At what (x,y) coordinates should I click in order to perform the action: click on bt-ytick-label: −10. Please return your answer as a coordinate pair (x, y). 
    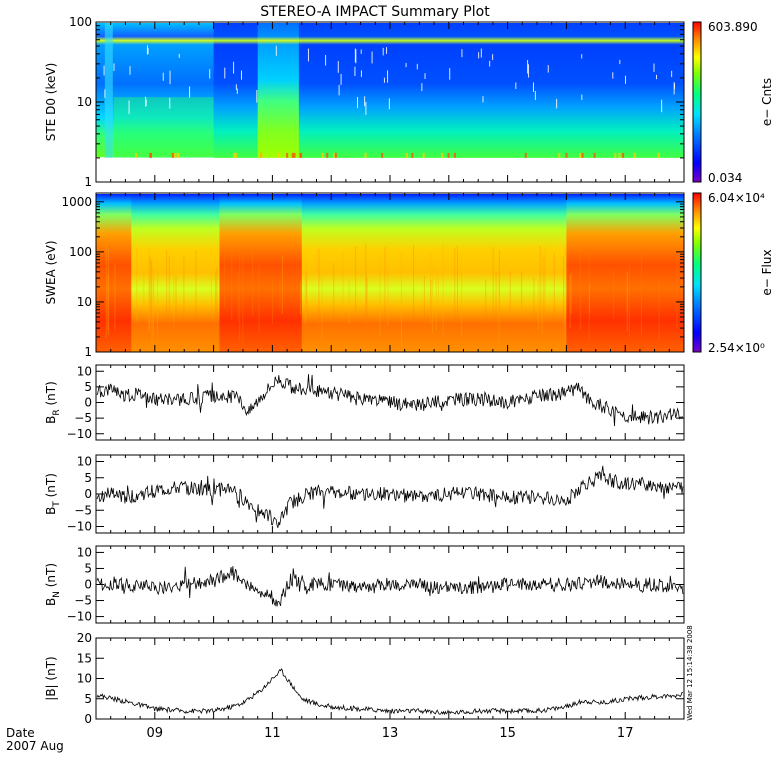
    Looking at the image, I should click on (79, 527).